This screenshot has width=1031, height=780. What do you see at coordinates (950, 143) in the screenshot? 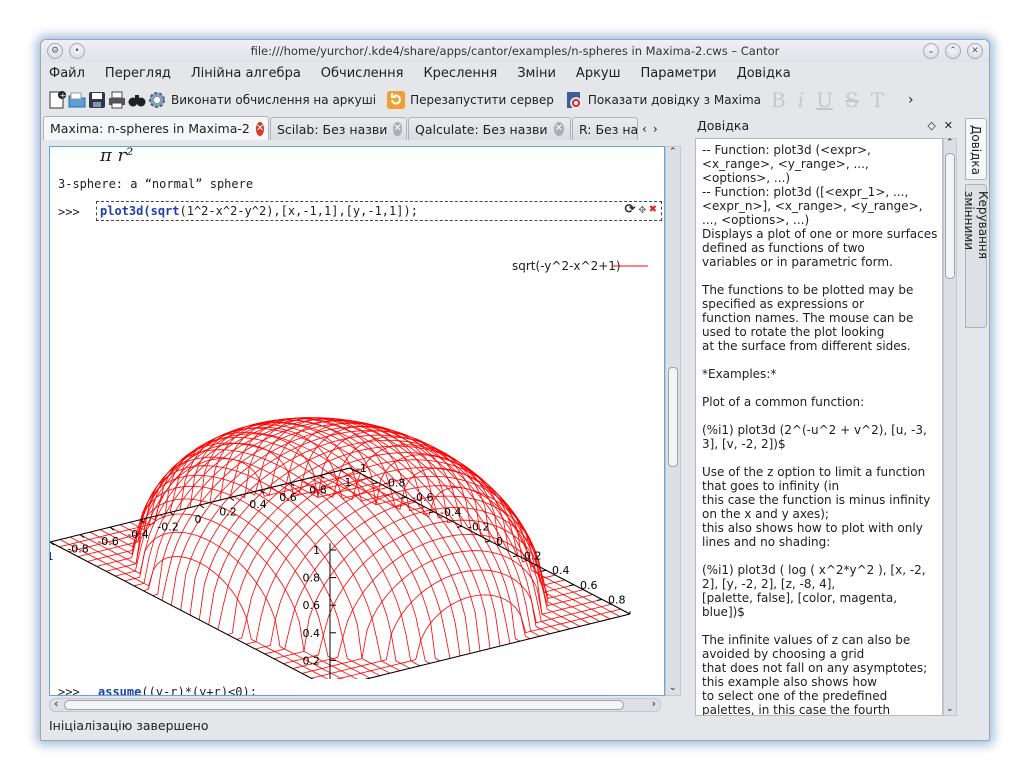
I see `help-scroll-up-icon: ⌃` at bounding box center [950, 143].